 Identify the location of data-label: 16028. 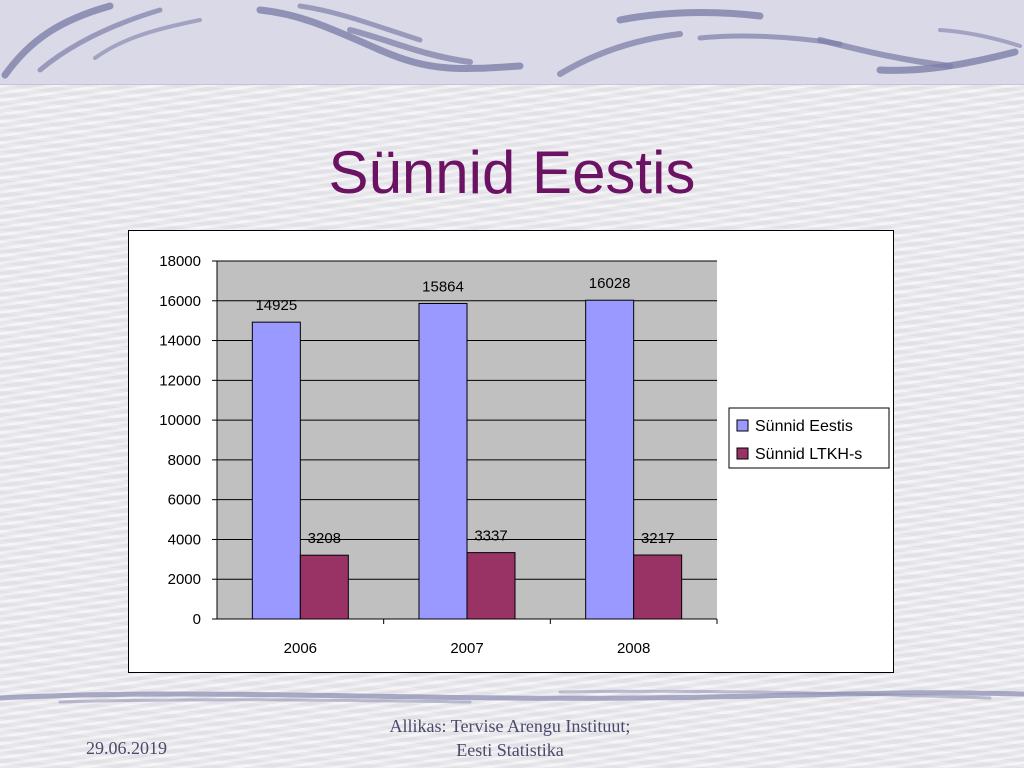
(610, 283).